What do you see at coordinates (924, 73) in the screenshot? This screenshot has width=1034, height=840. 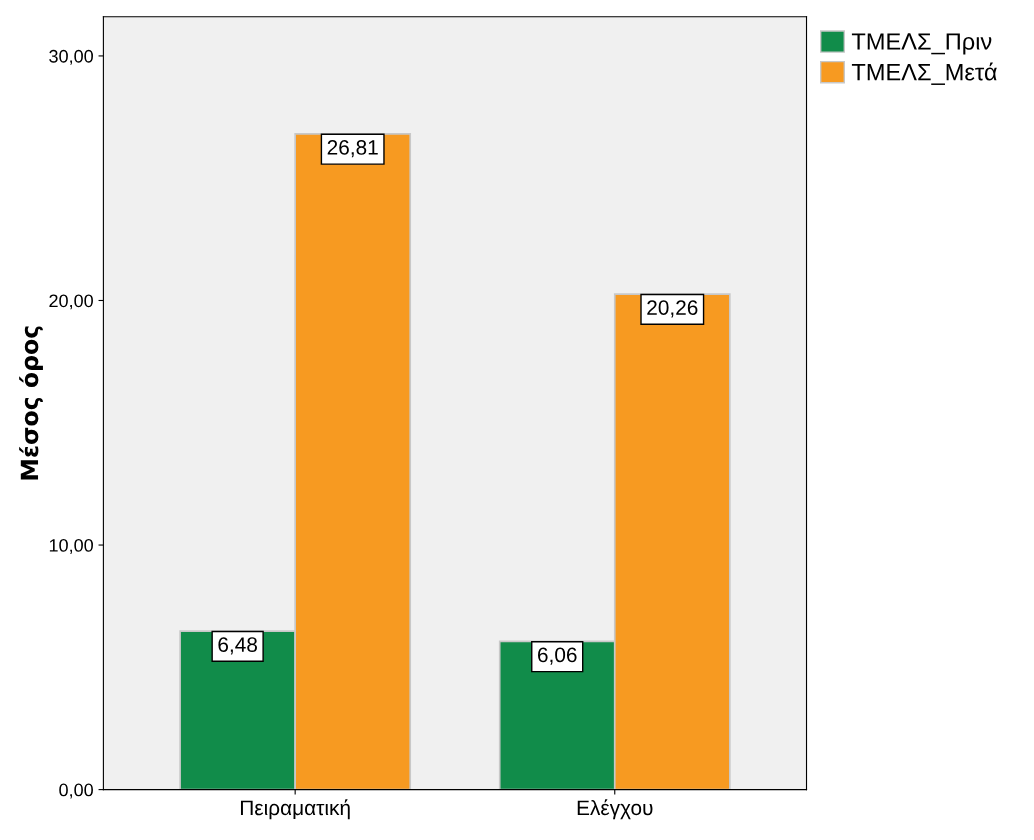 I see `legend-label: ΤΜΕΛΣ_Μετά` at bounding box center [924, 73].